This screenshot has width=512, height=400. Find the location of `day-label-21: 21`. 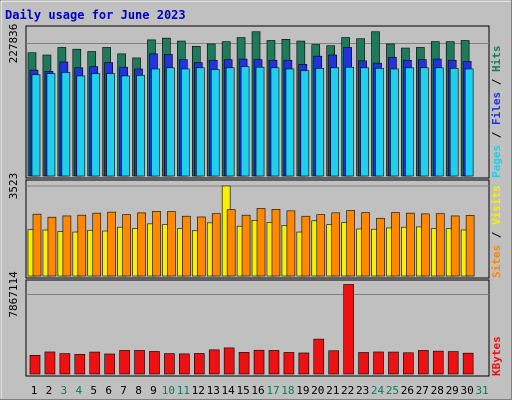

day-label-21: 21 is located at coordinates (332, 390).